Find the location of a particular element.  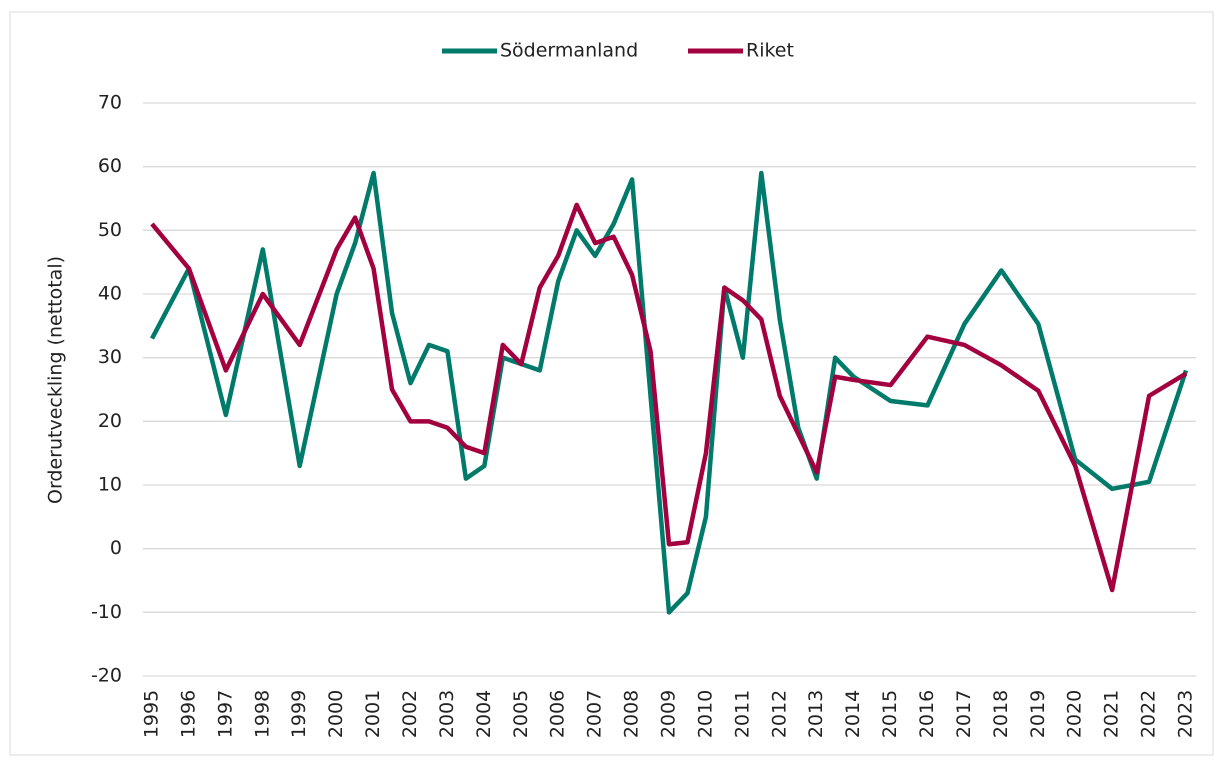

x-tick-label: 2002 is located at coordinates (410, 714).